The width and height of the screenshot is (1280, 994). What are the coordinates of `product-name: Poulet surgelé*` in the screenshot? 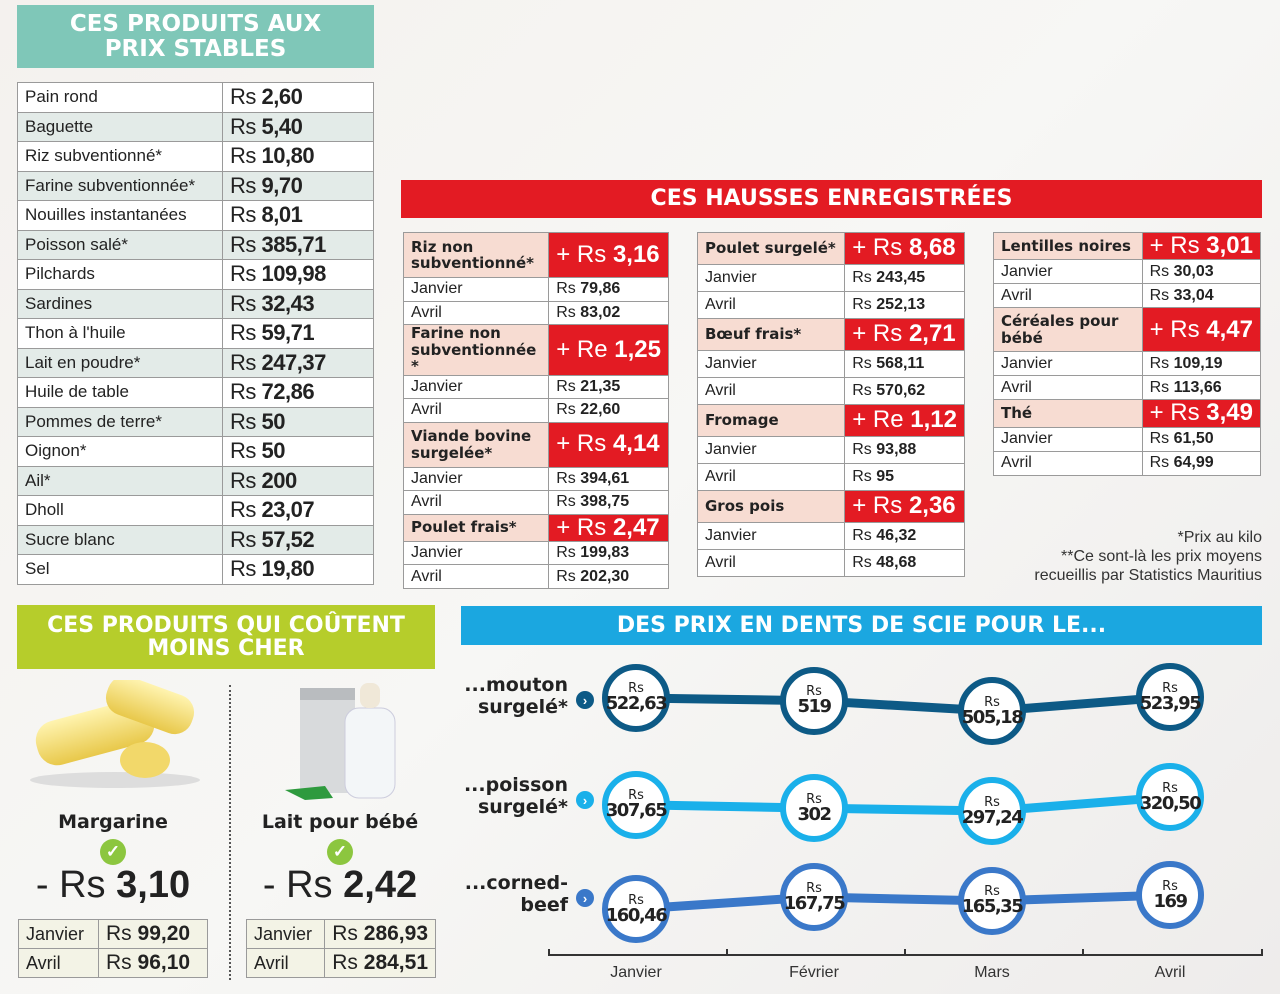 It's located at (771, 248).